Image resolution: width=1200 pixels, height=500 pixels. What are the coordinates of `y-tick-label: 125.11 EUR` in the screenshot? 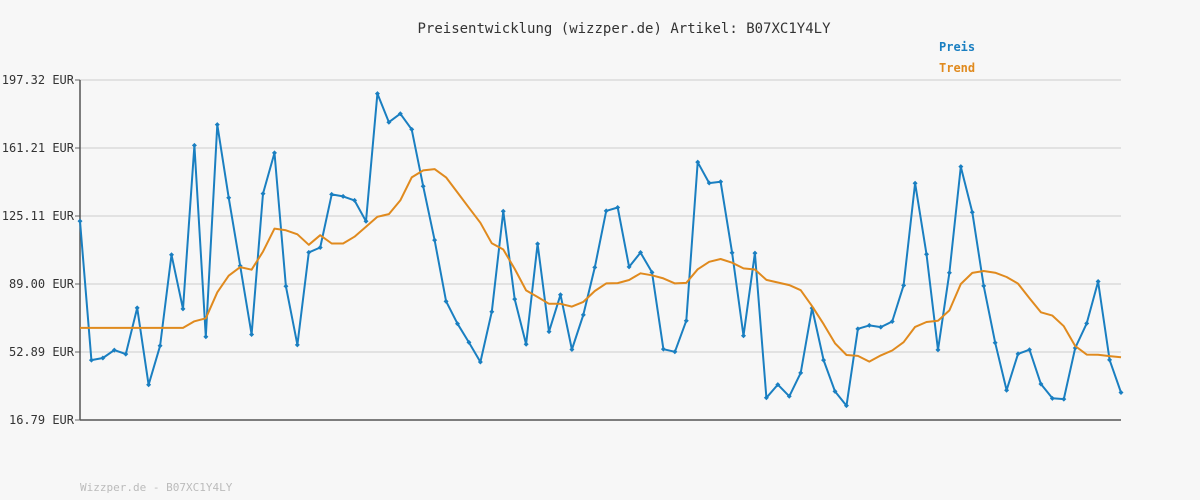 It's located at (38, 216).